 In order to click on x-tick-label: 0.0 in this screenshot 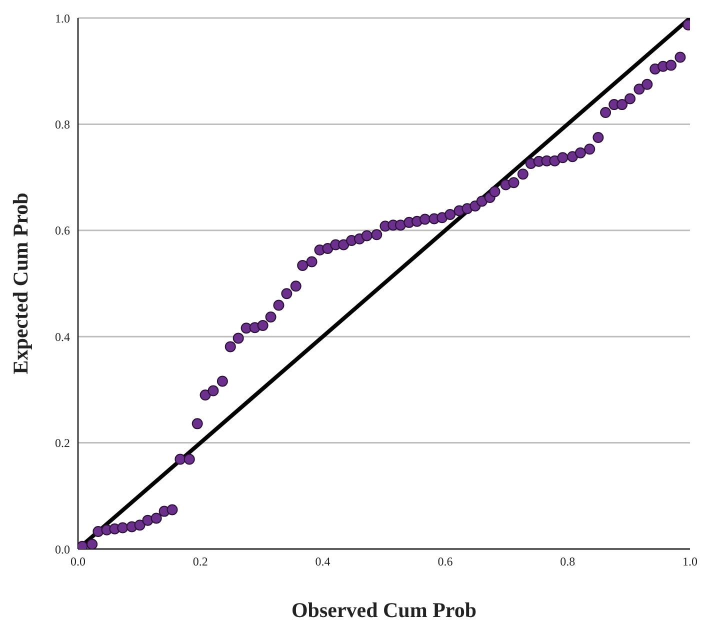, I will do `click(78, 561)`.